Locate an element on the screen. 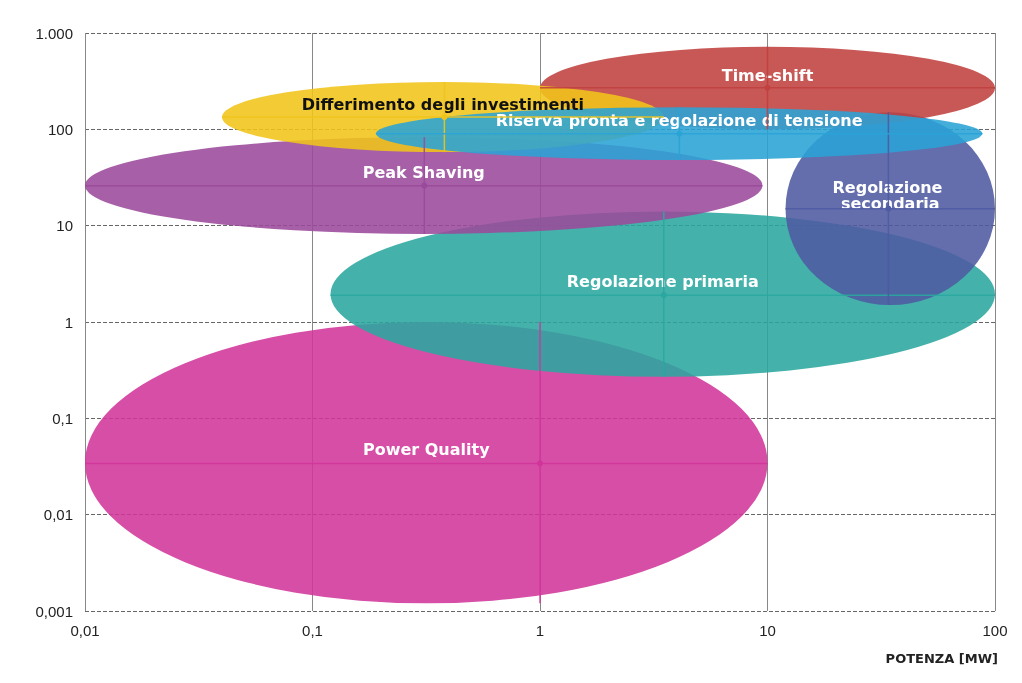 The image size is (1022, 683). x-tick-label: 0,01 is located at coordinates (85, 630).